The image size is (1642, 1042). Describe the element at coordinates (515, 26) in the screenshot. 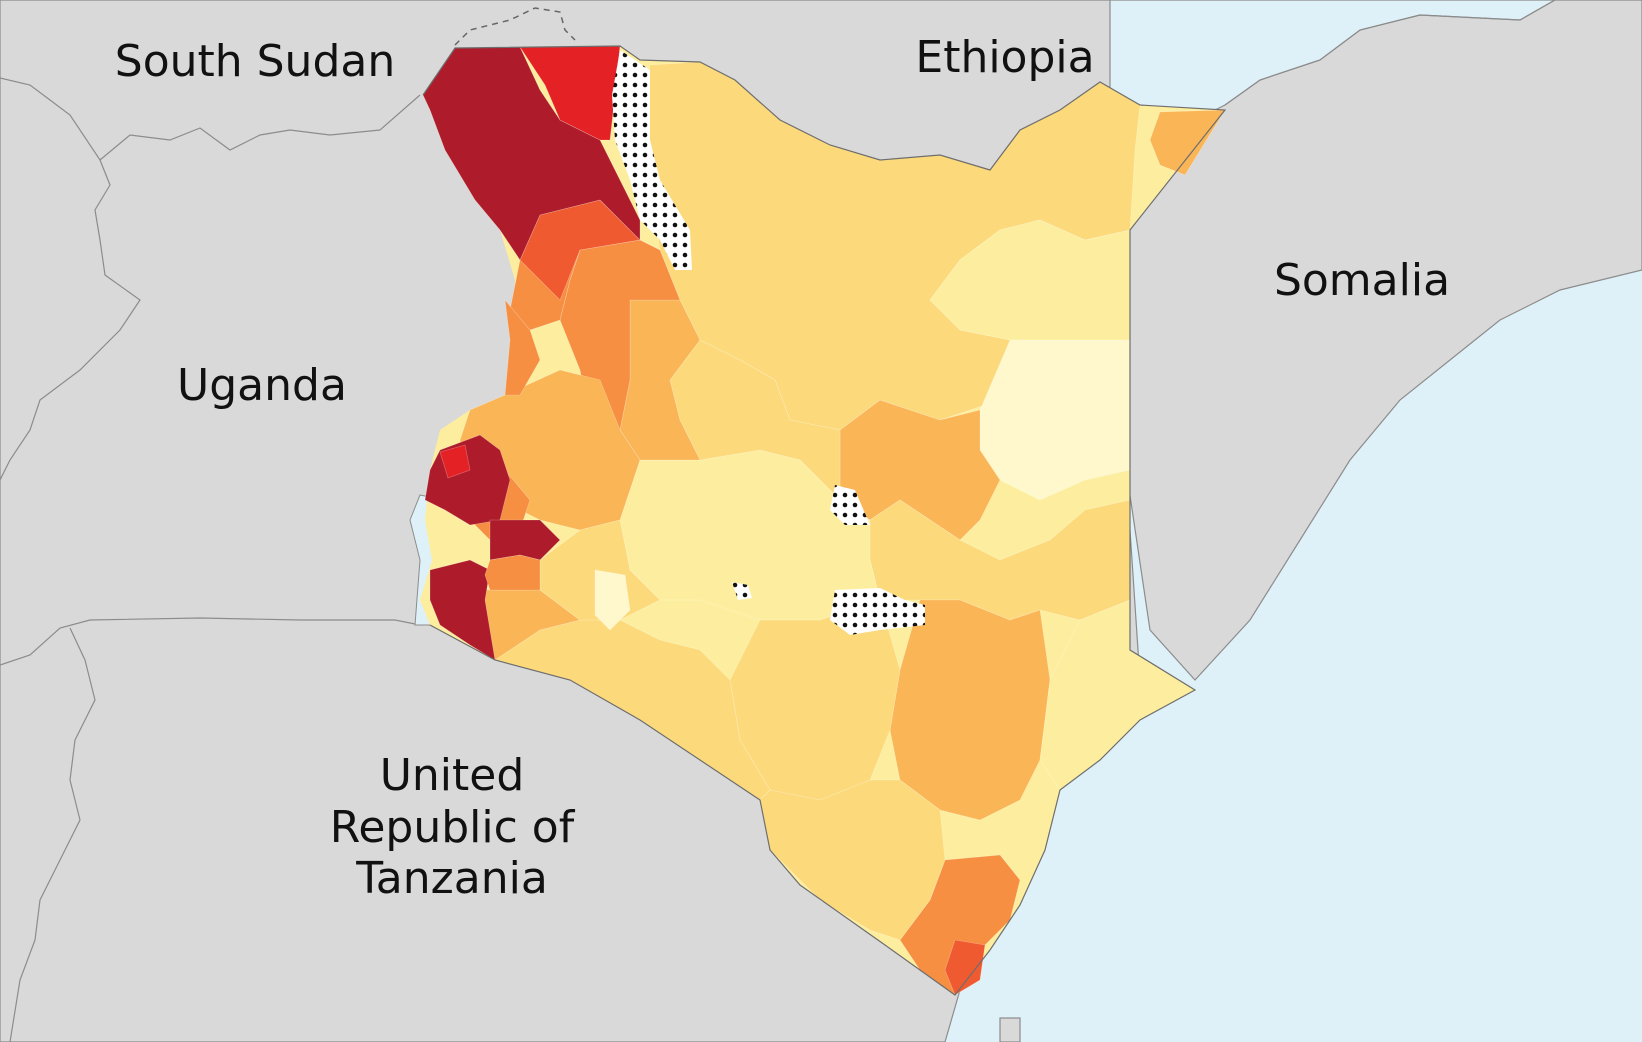

I see `disputed-border-ilemi` at that location.